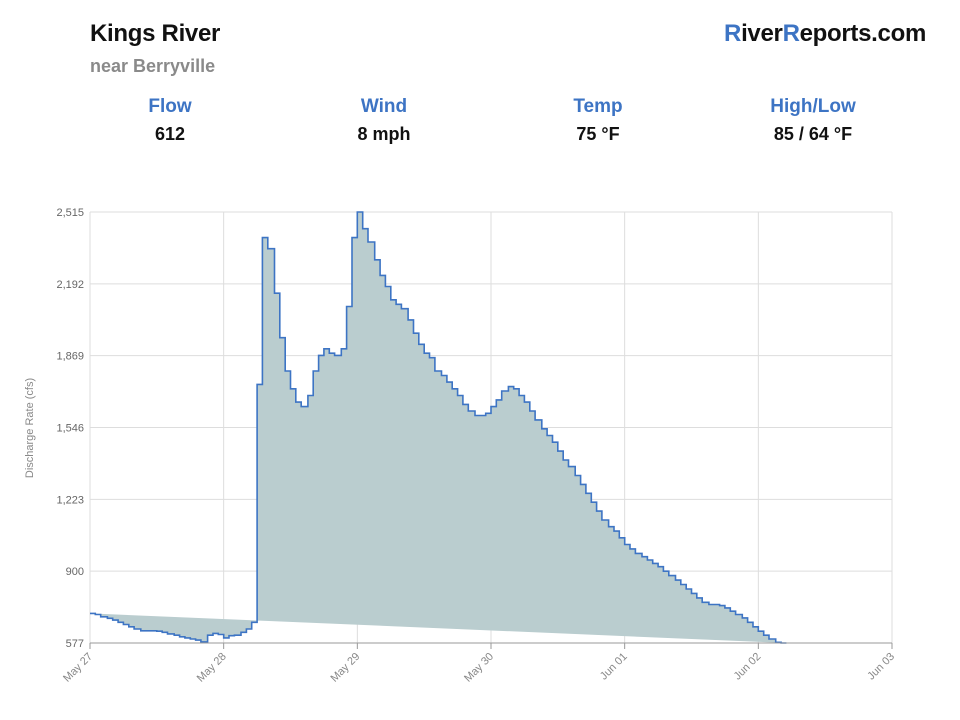 The image size is (960, 720). Describe the element at coordinates (75, 572) in the screenshot. I see `y-tick-label: 900` at that location.